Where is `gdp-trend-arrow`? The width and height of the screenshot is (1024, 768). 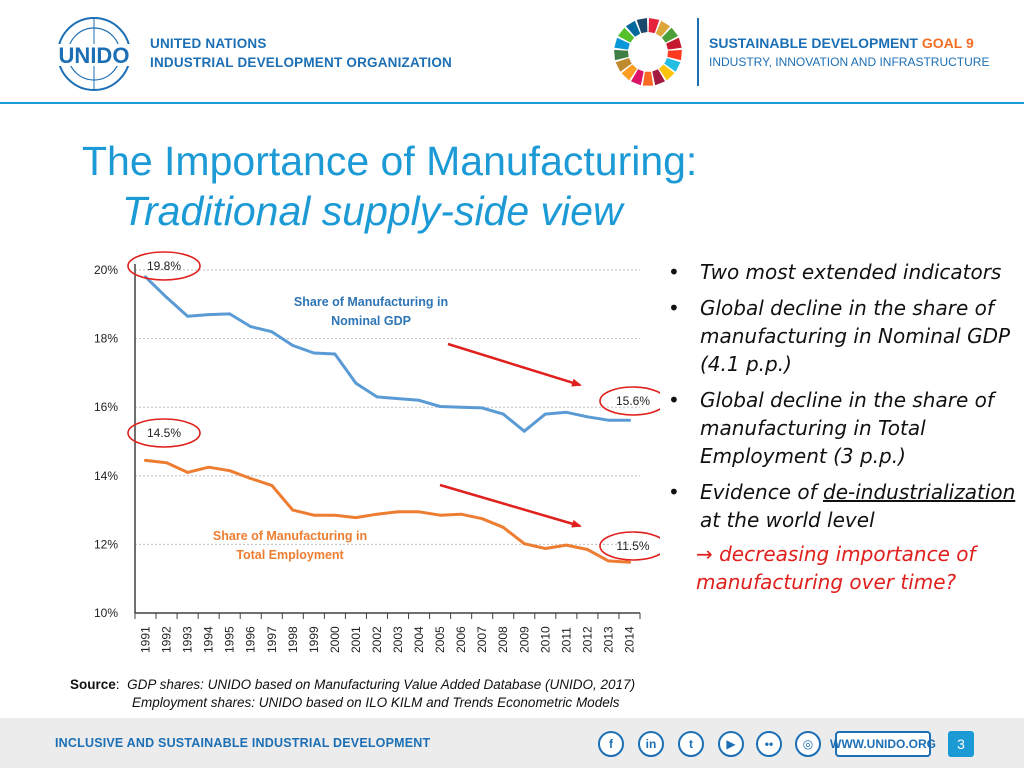
gdp-trend-arrow is located at coordinates (514, 364).